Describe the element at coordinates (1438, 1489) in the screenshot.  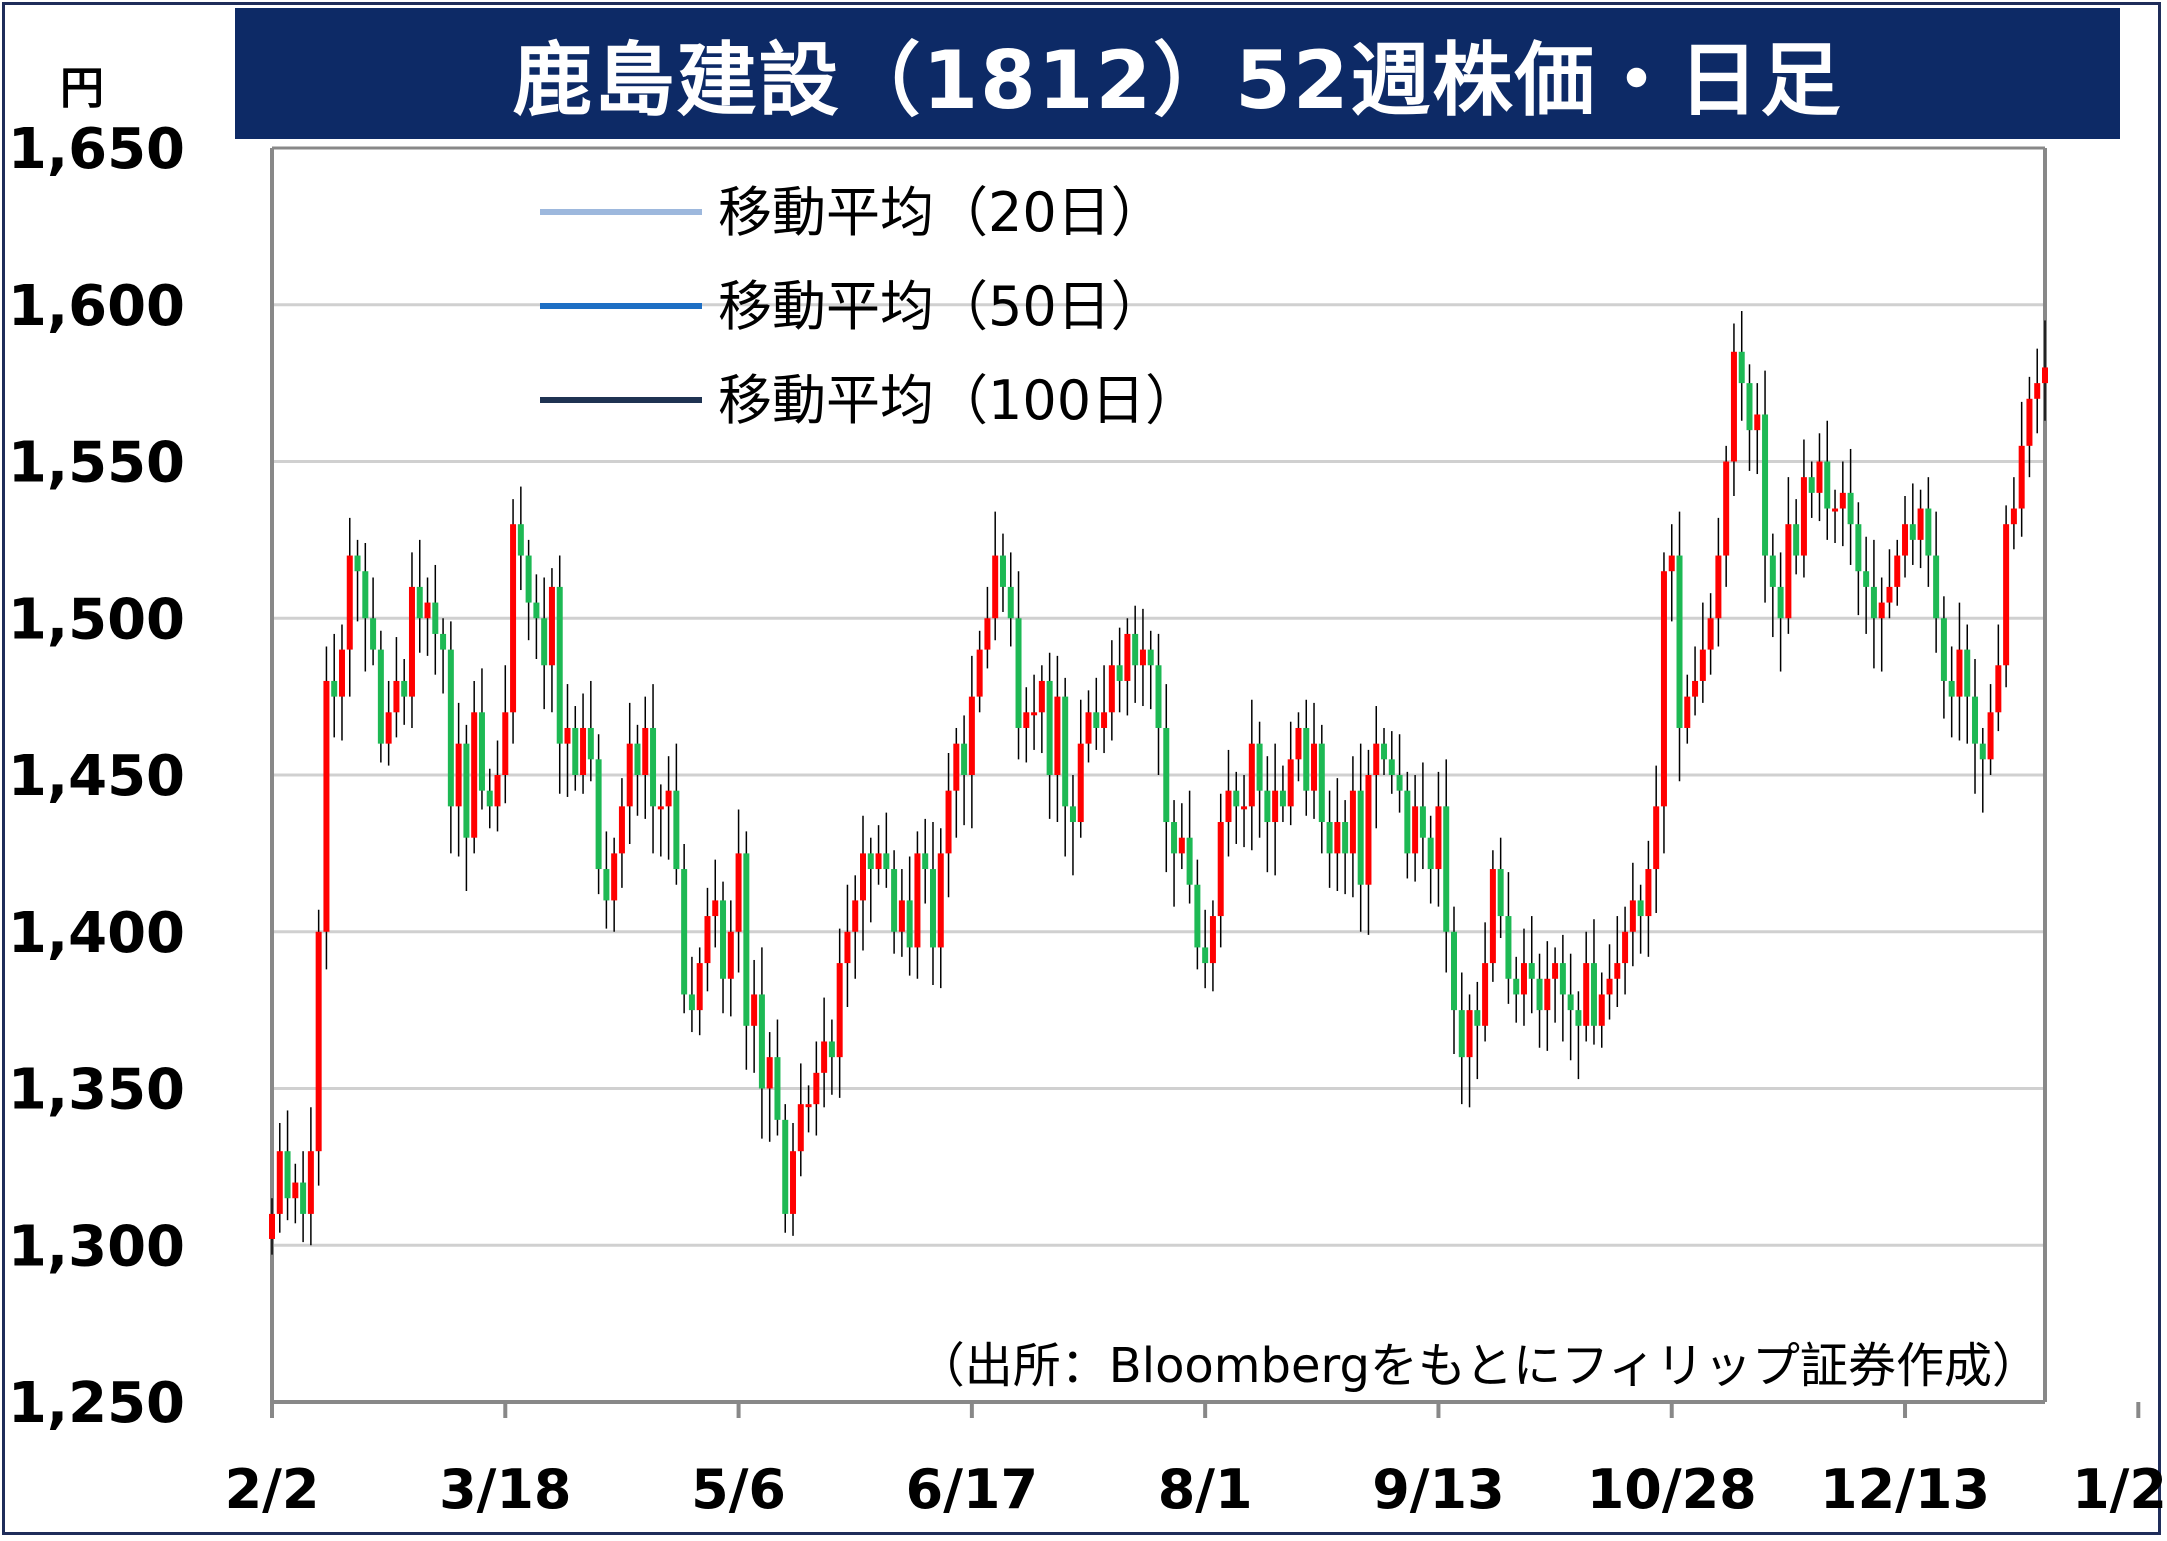
I see `x-tick-label: 9/13` at that location.